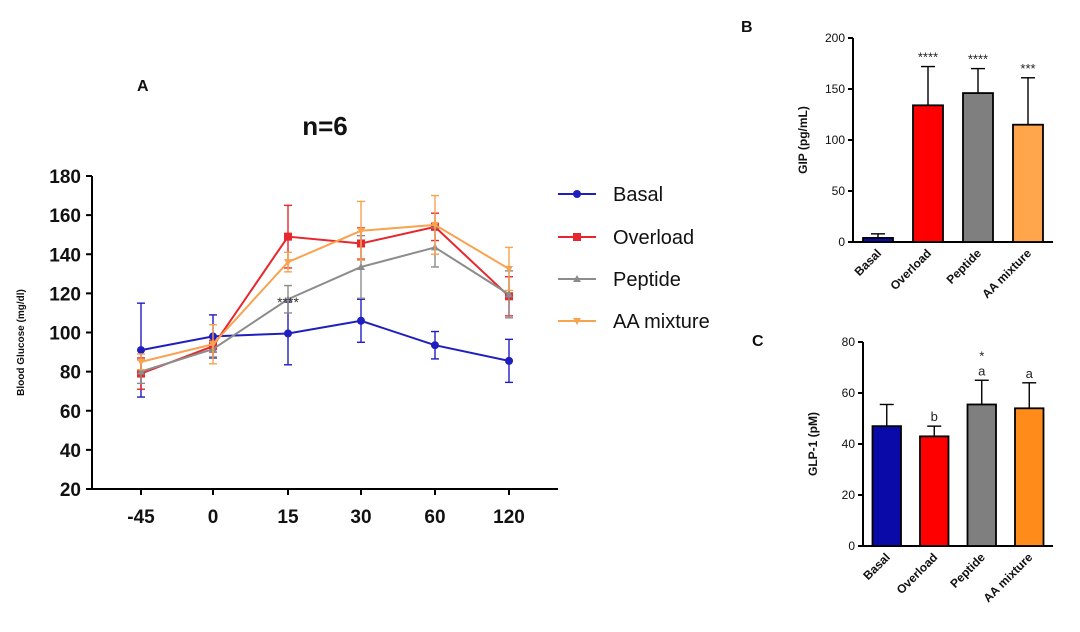 The width and height of the screenshot is (1080, 632). Describe the element at coordinates (758, 341) in the screenshot. I see `panel-c-letter: C` at that location.